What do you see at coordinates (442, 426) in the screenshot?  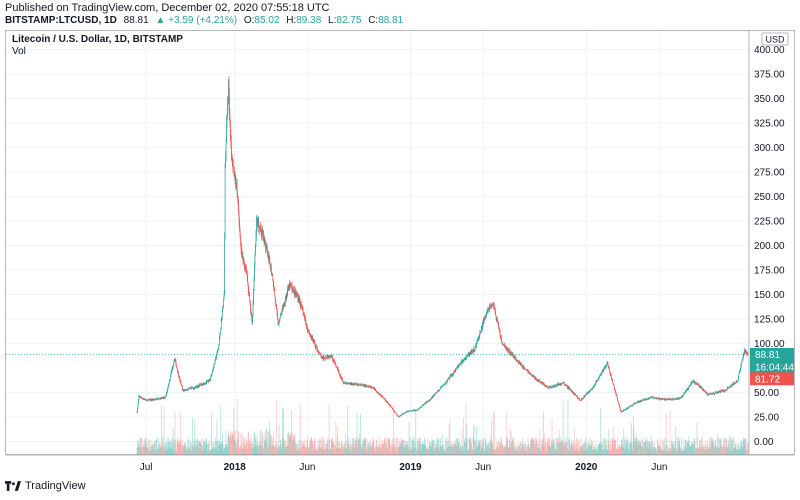 I see `volume-bars` at bounding box center [442, 426].